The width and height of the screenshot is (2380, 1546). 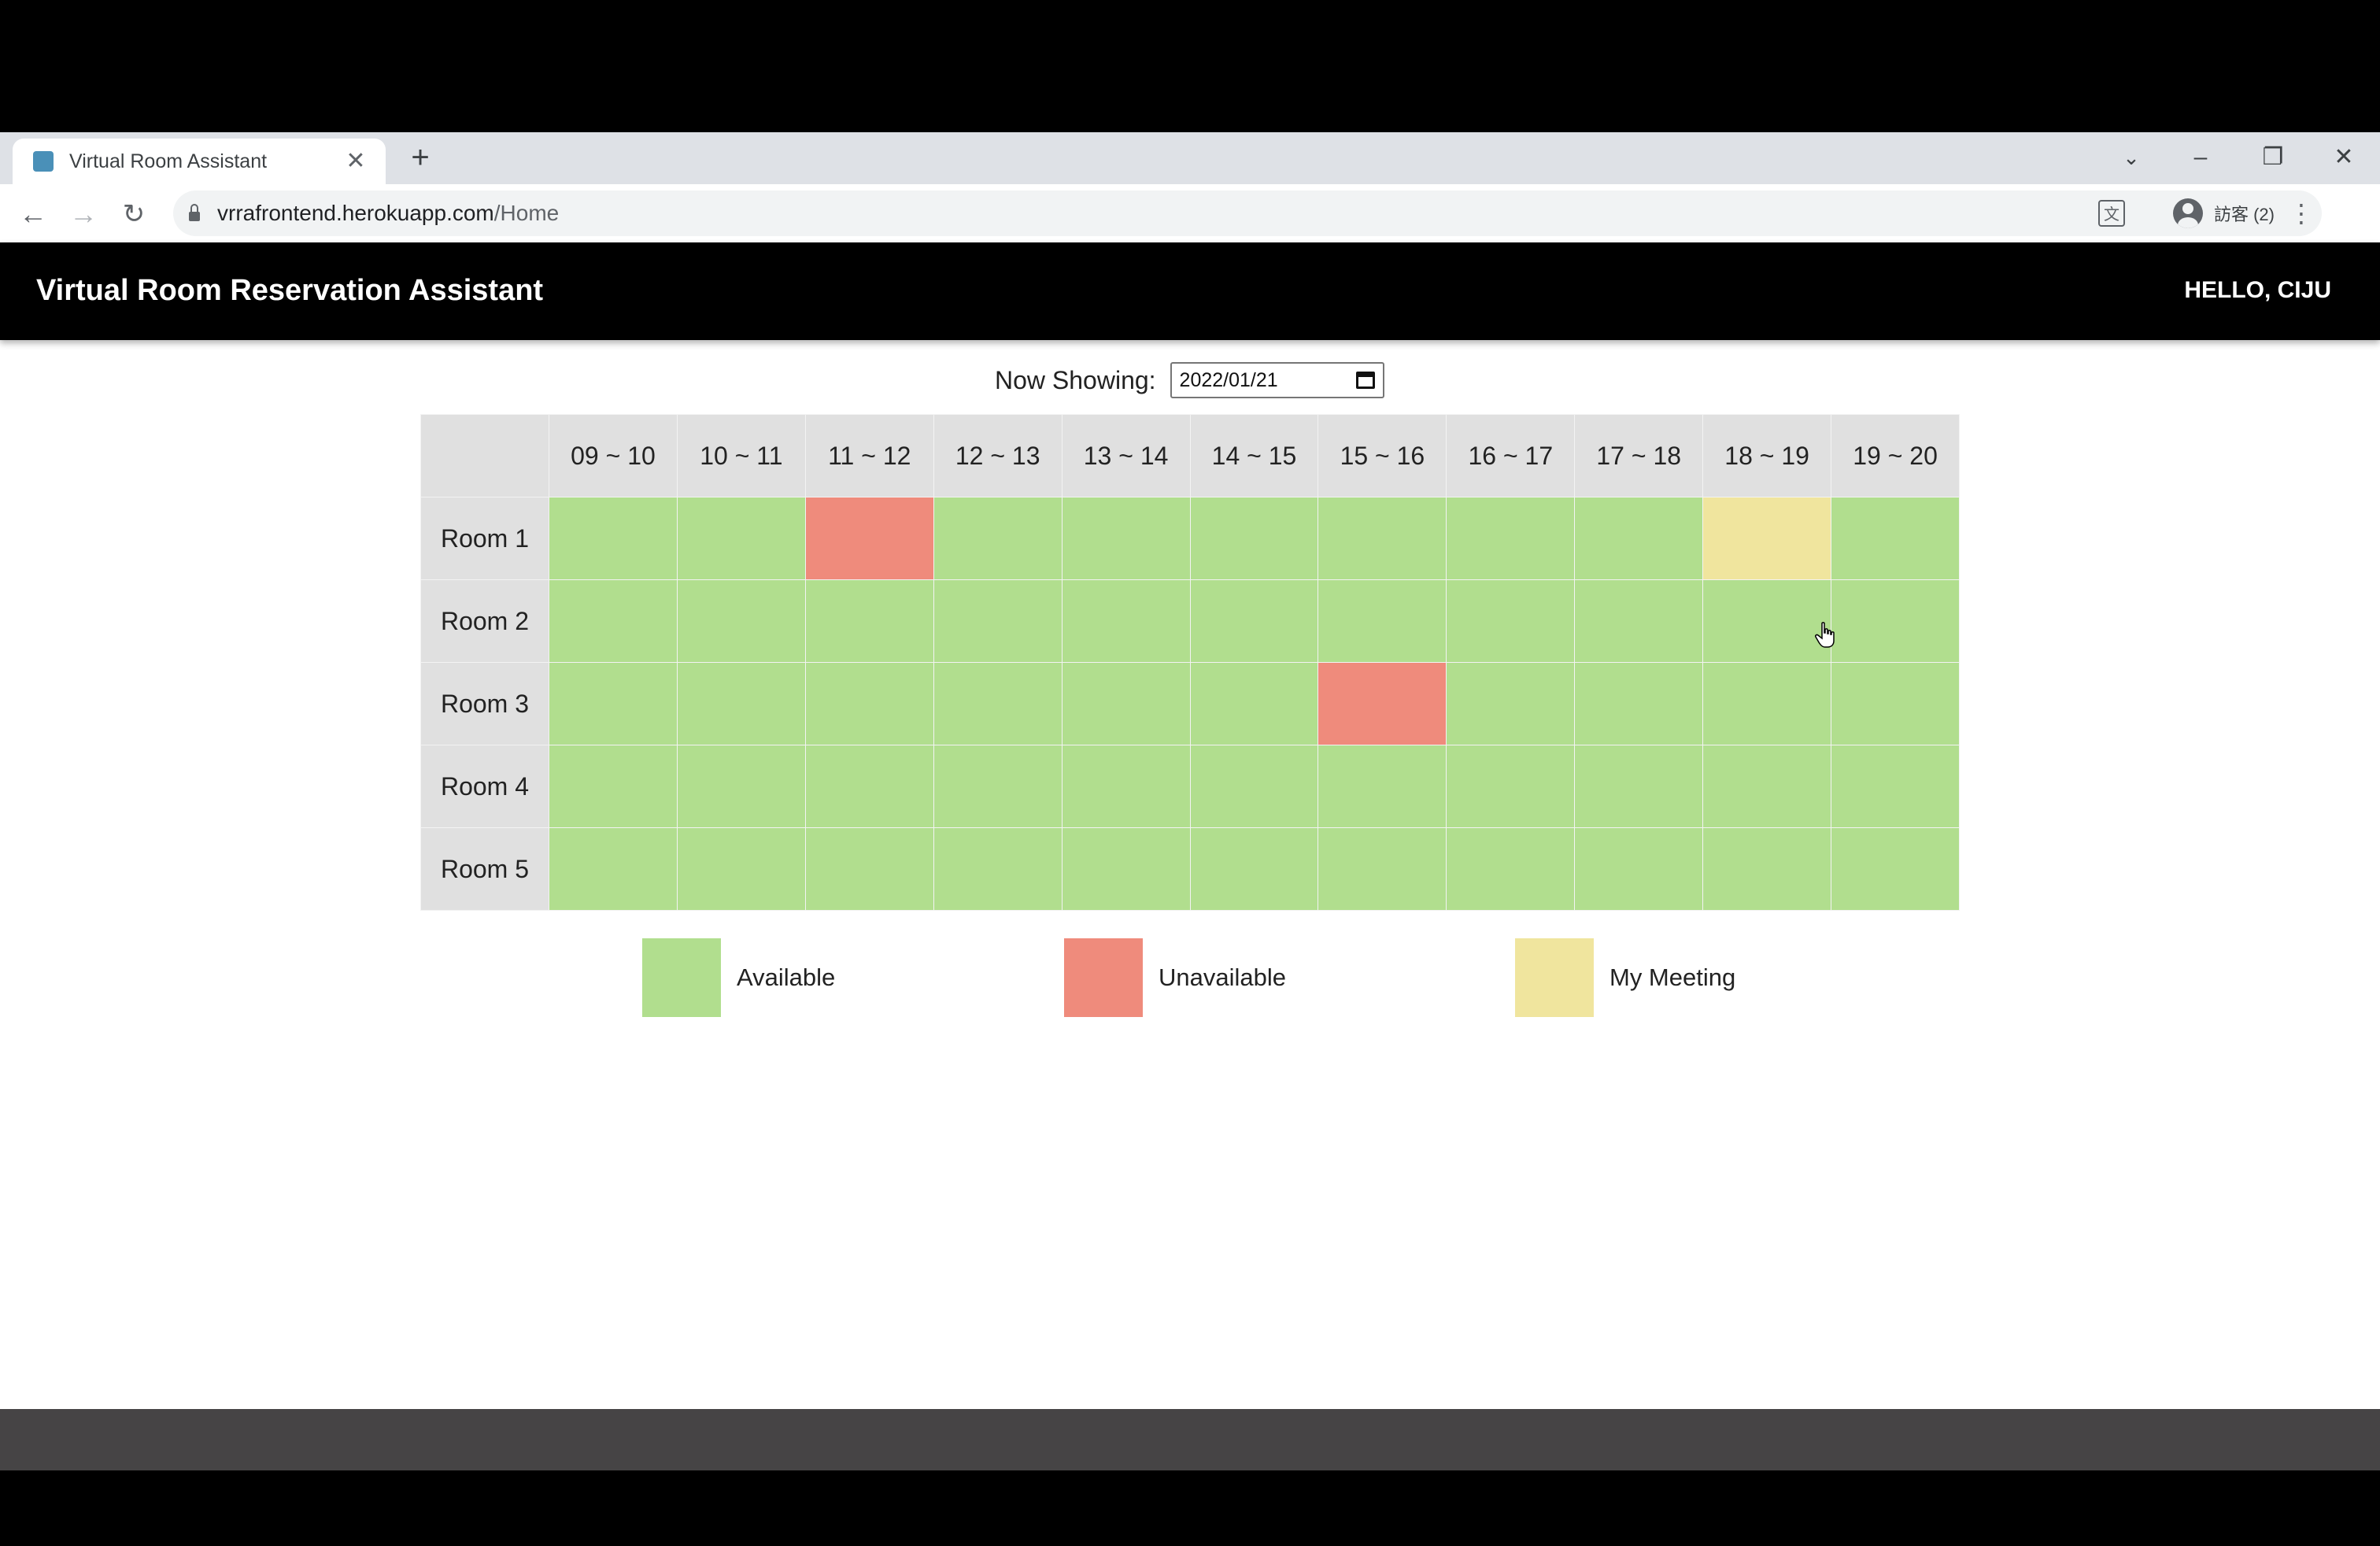 What do you see at coordinates (2257, 290) in the screenshot?
I see `user-greeting: HELLO, CIJU` at bounding box center [2257, 290].